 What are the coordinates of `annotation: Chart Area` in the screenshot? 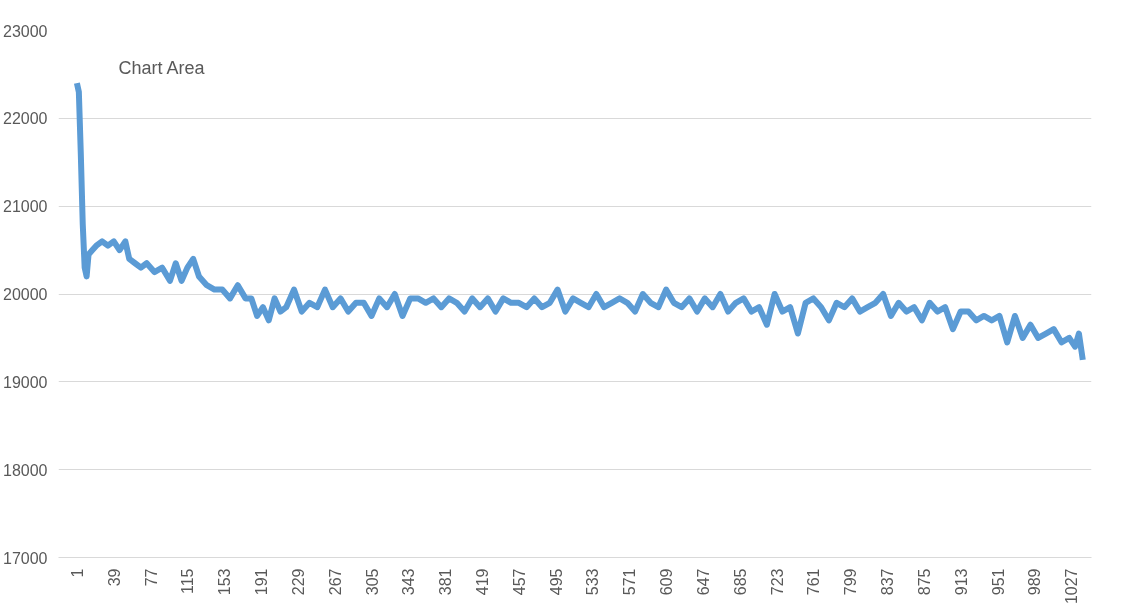 It's located at (162, 67).